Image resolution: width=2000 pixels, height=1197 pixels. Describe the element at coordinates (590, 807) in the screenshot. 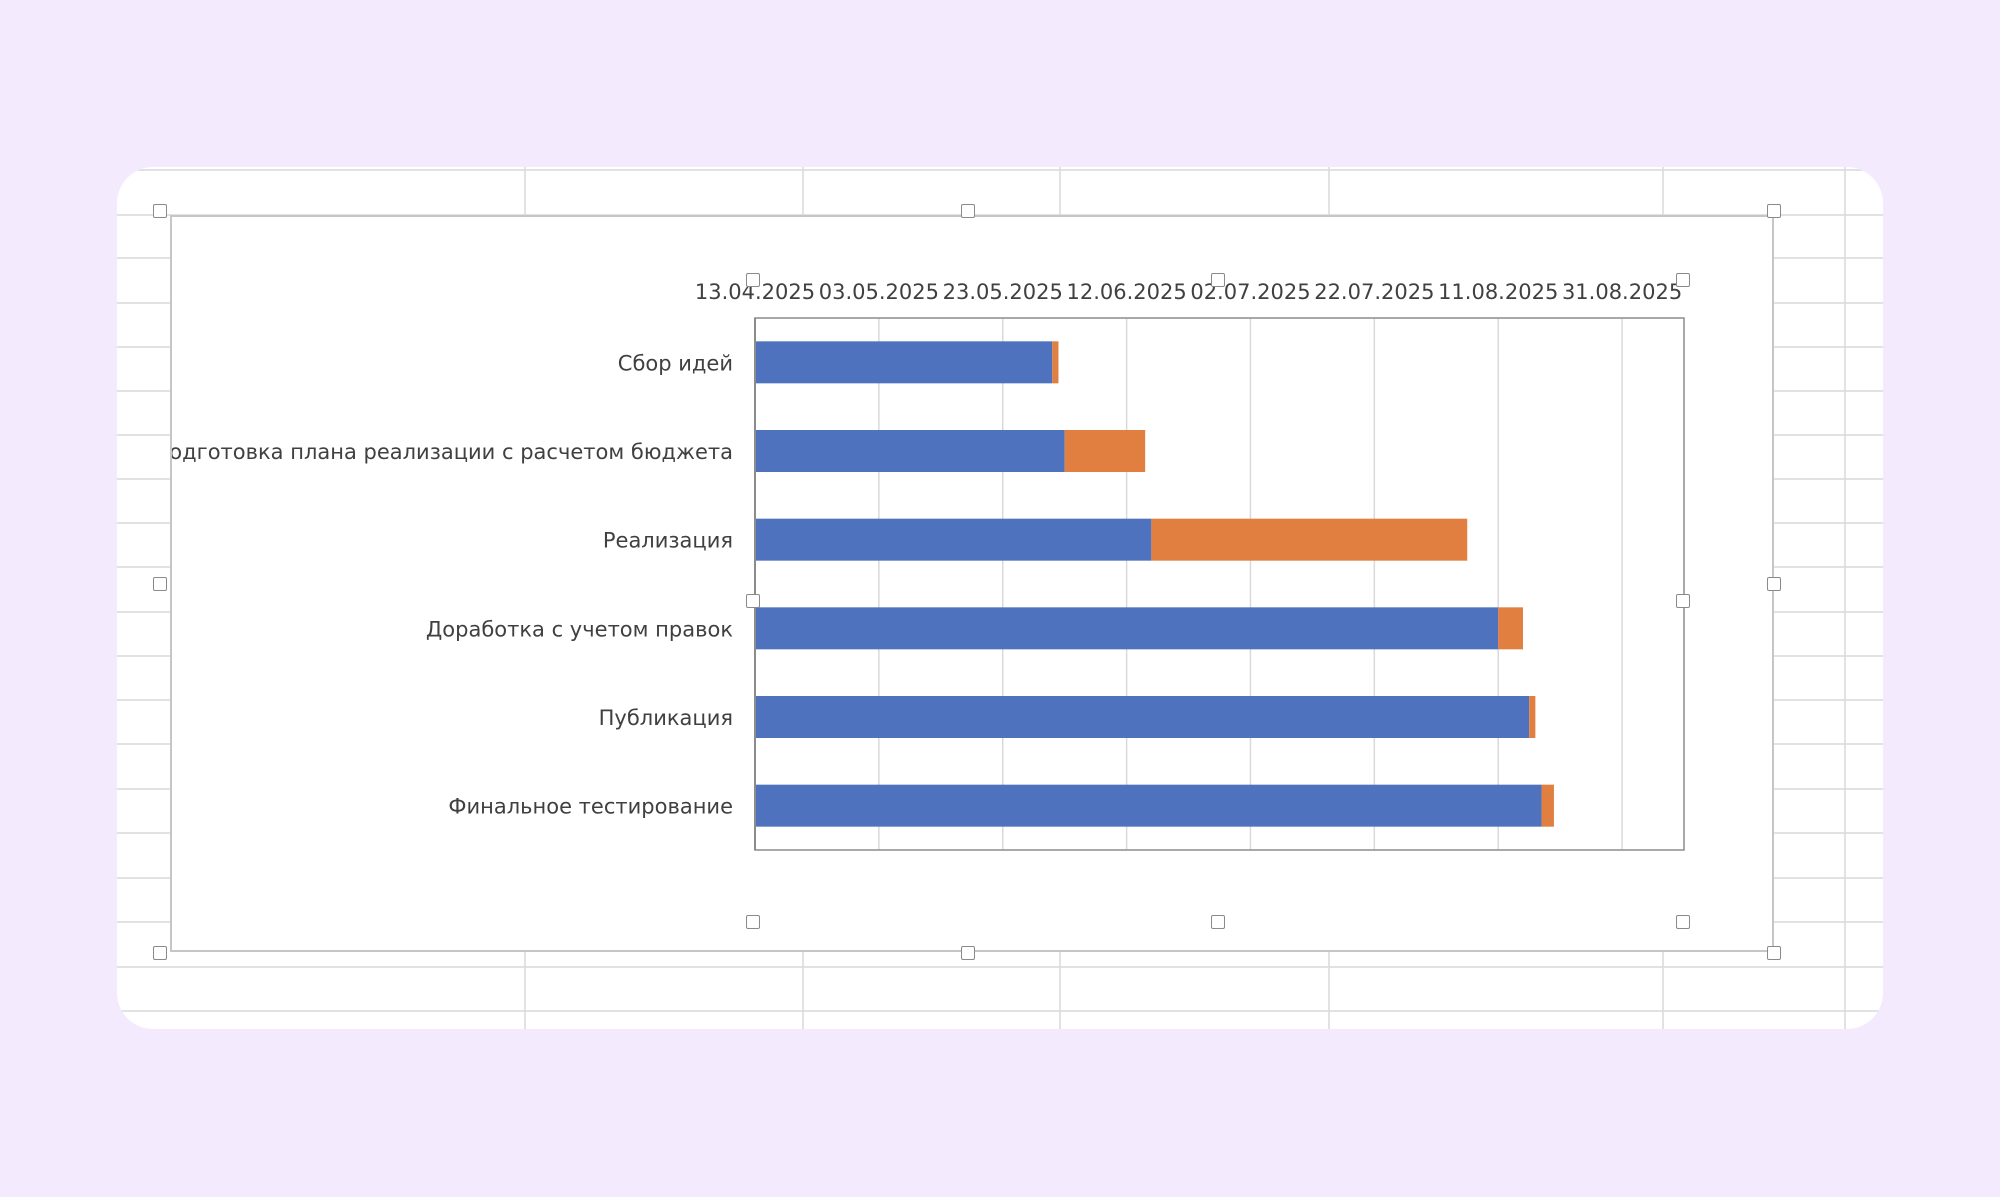

I see `category-label: Финальное тестирование` at that location.